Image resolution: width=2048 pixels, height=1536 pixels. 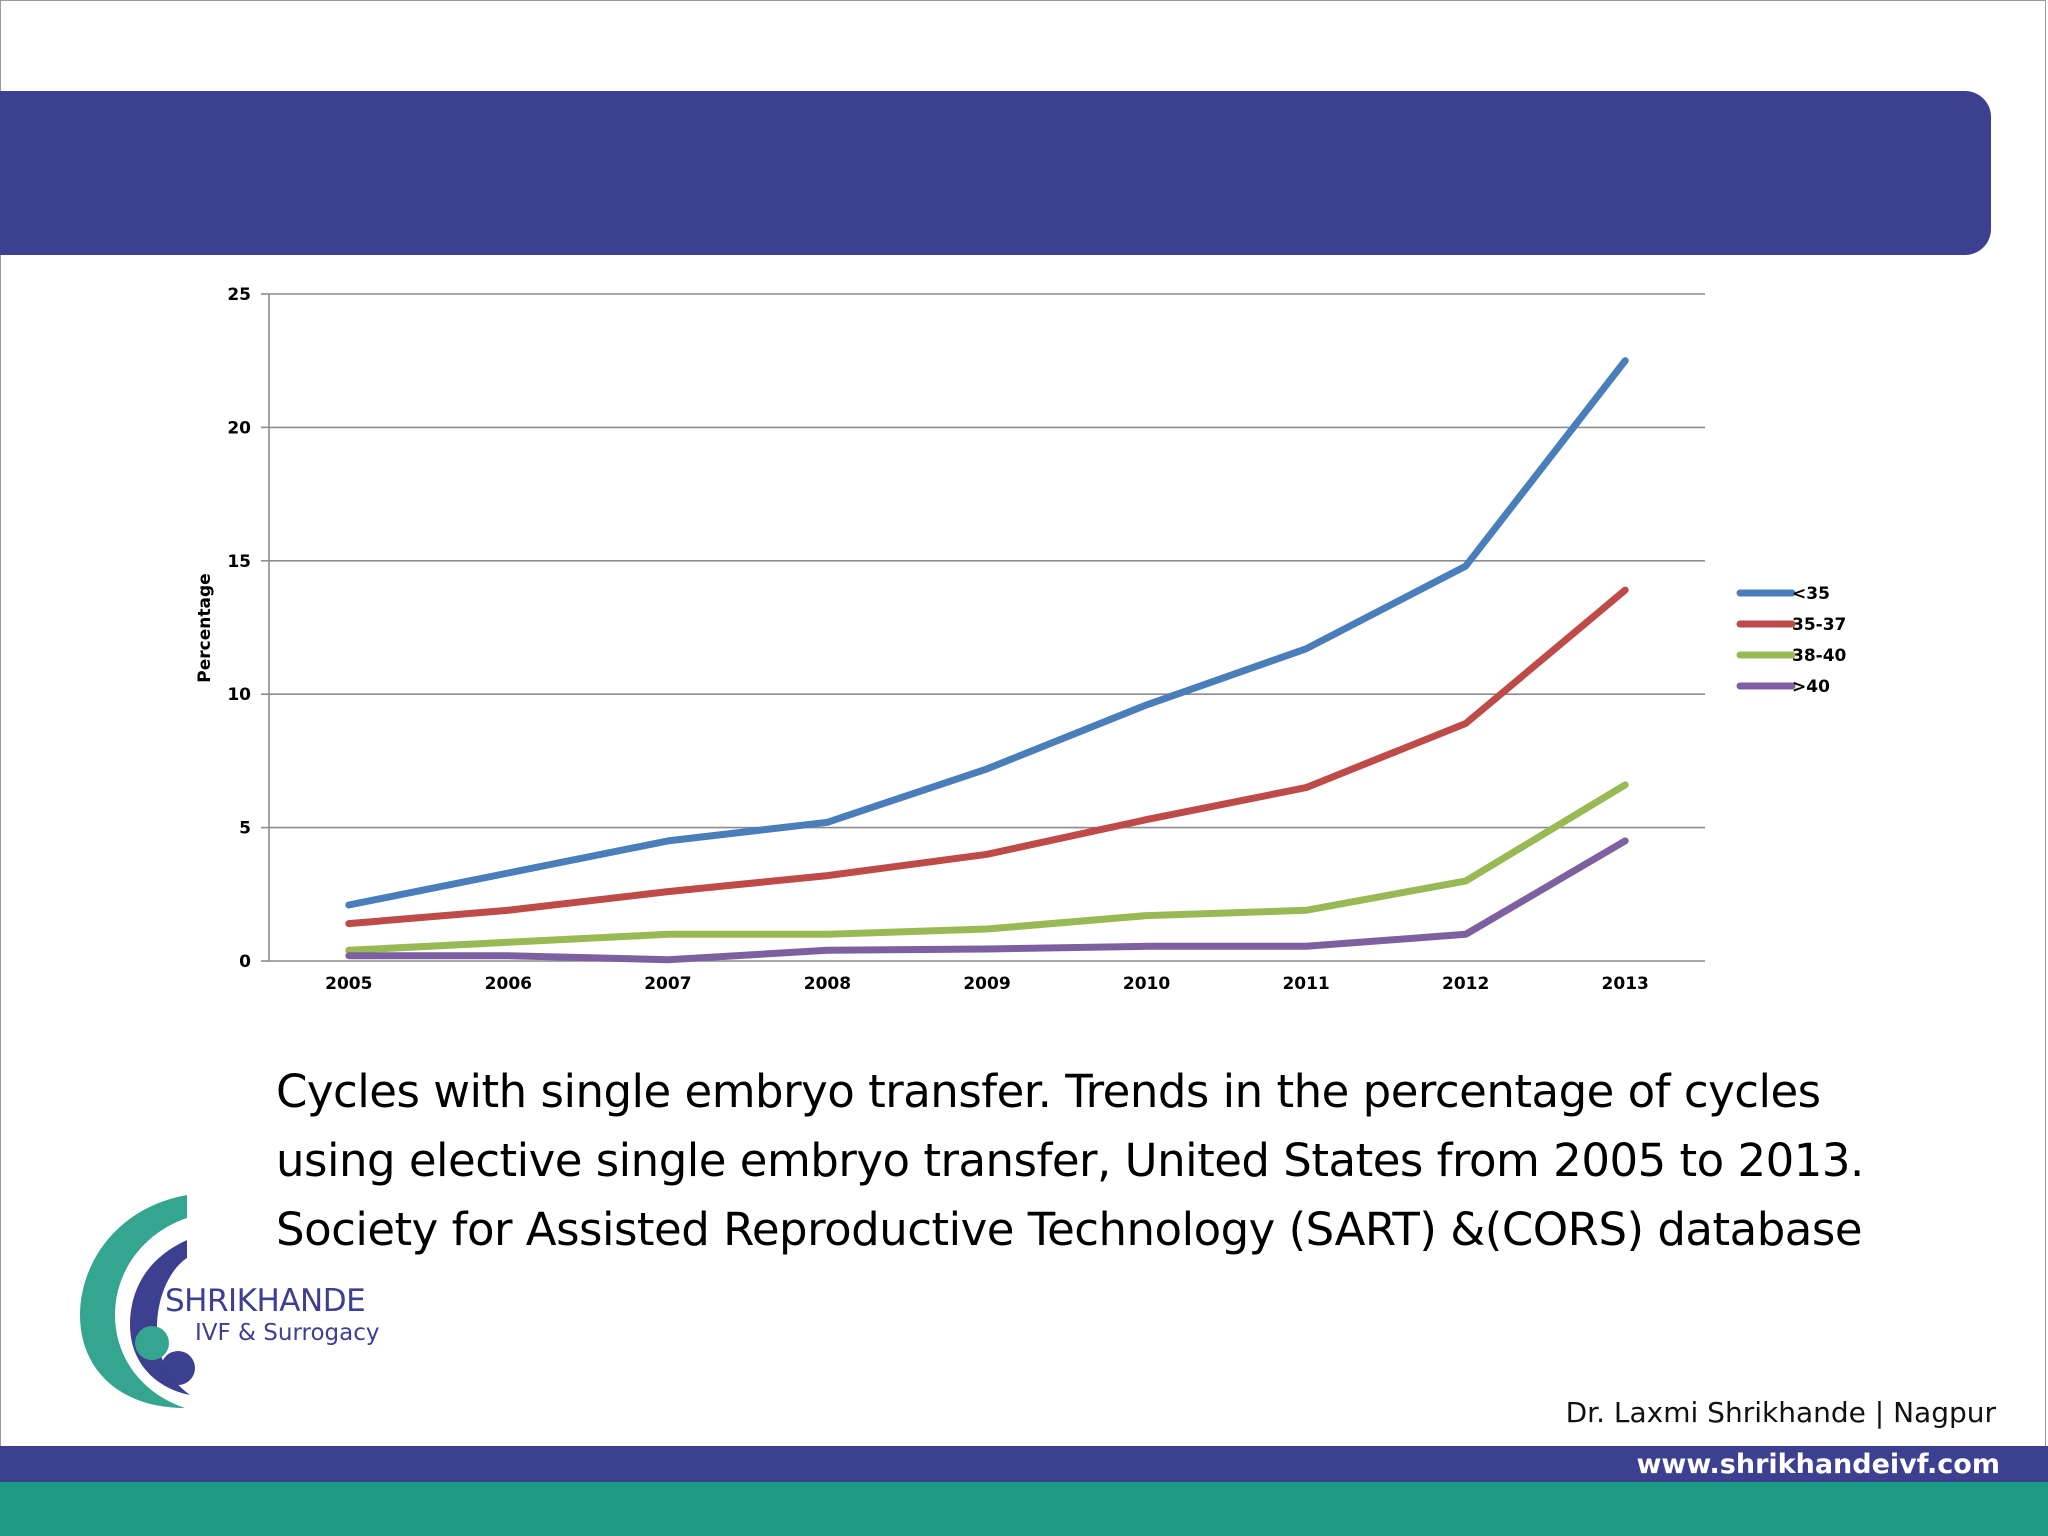 I want to click on y-tick-label: 25, so click(x=239, y=295).